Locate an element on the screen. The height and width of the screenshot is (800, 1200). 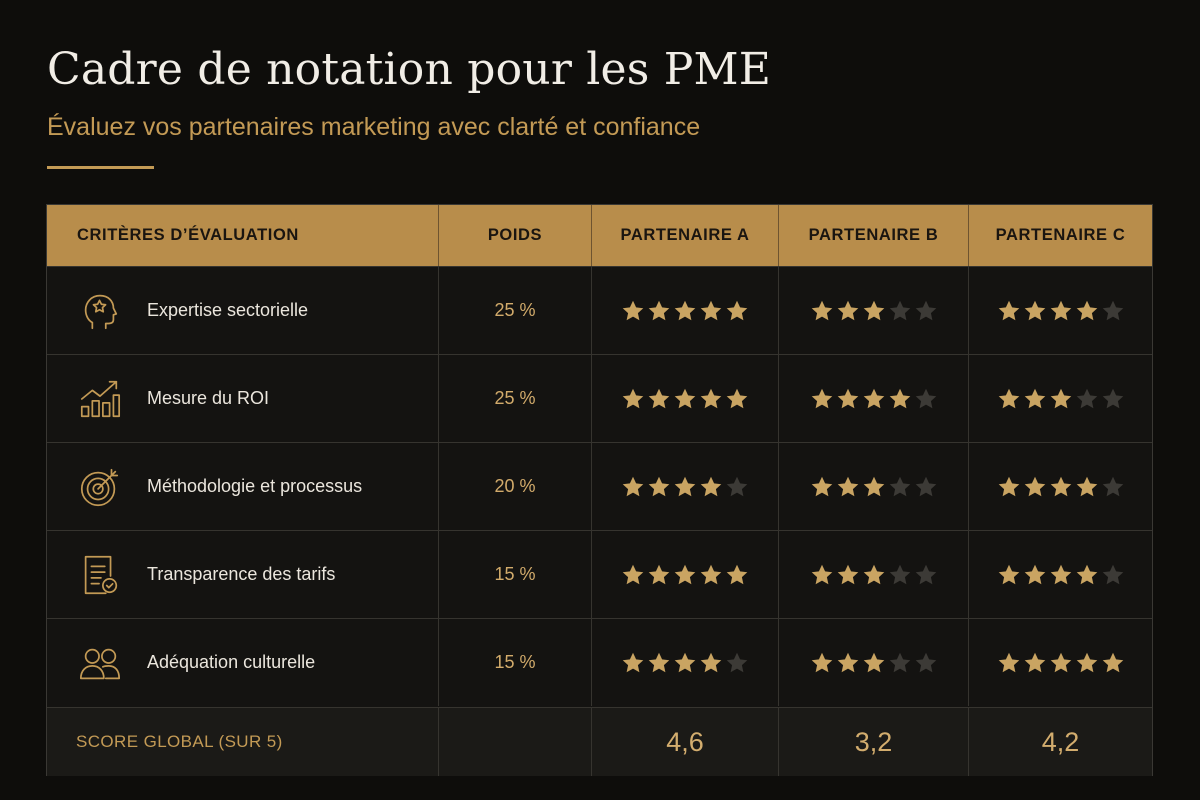
table-row: Expertise sectorielle 25 % is located at coordinates (599, 310).